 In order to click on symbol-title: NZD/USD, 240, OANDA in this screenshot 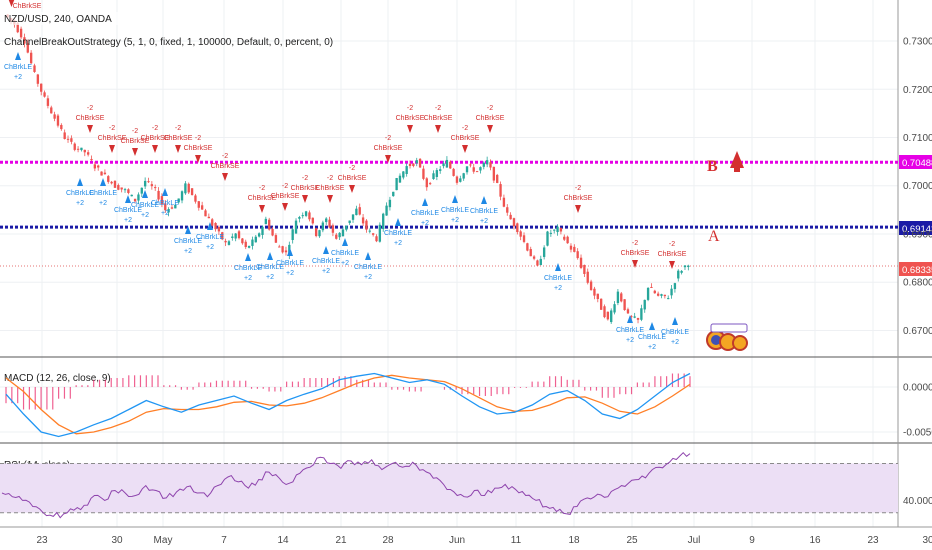, I will do `click(58, 19)`.